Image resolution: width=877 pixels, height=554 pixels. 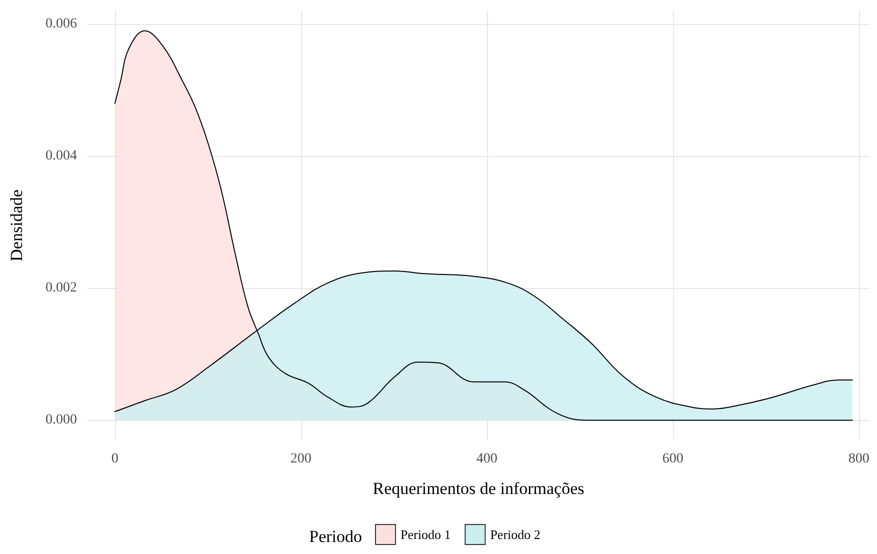 I want to click on x-tick-label: 600, so click(x=673, y=459).